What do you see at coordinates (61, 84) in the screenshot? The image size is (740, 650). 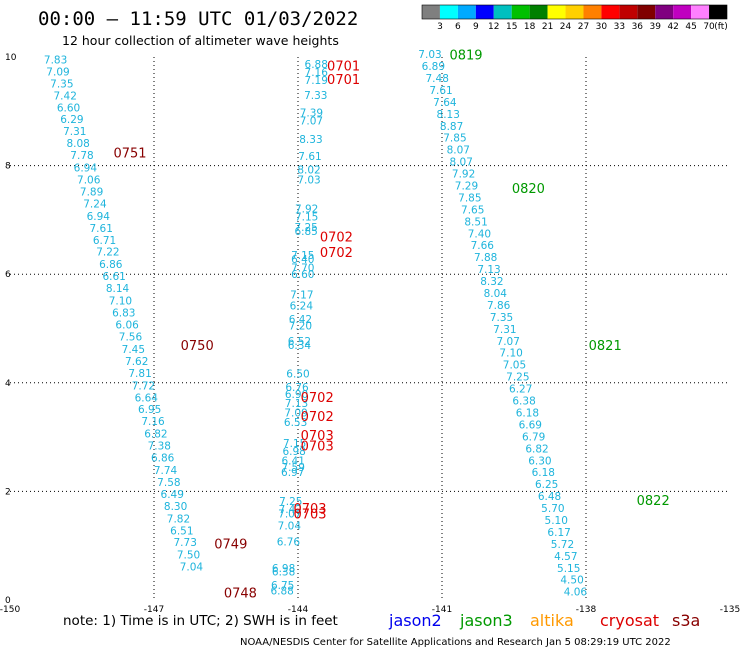 I see `swh-value-label: 7.35` at bounding box center [61, 84].